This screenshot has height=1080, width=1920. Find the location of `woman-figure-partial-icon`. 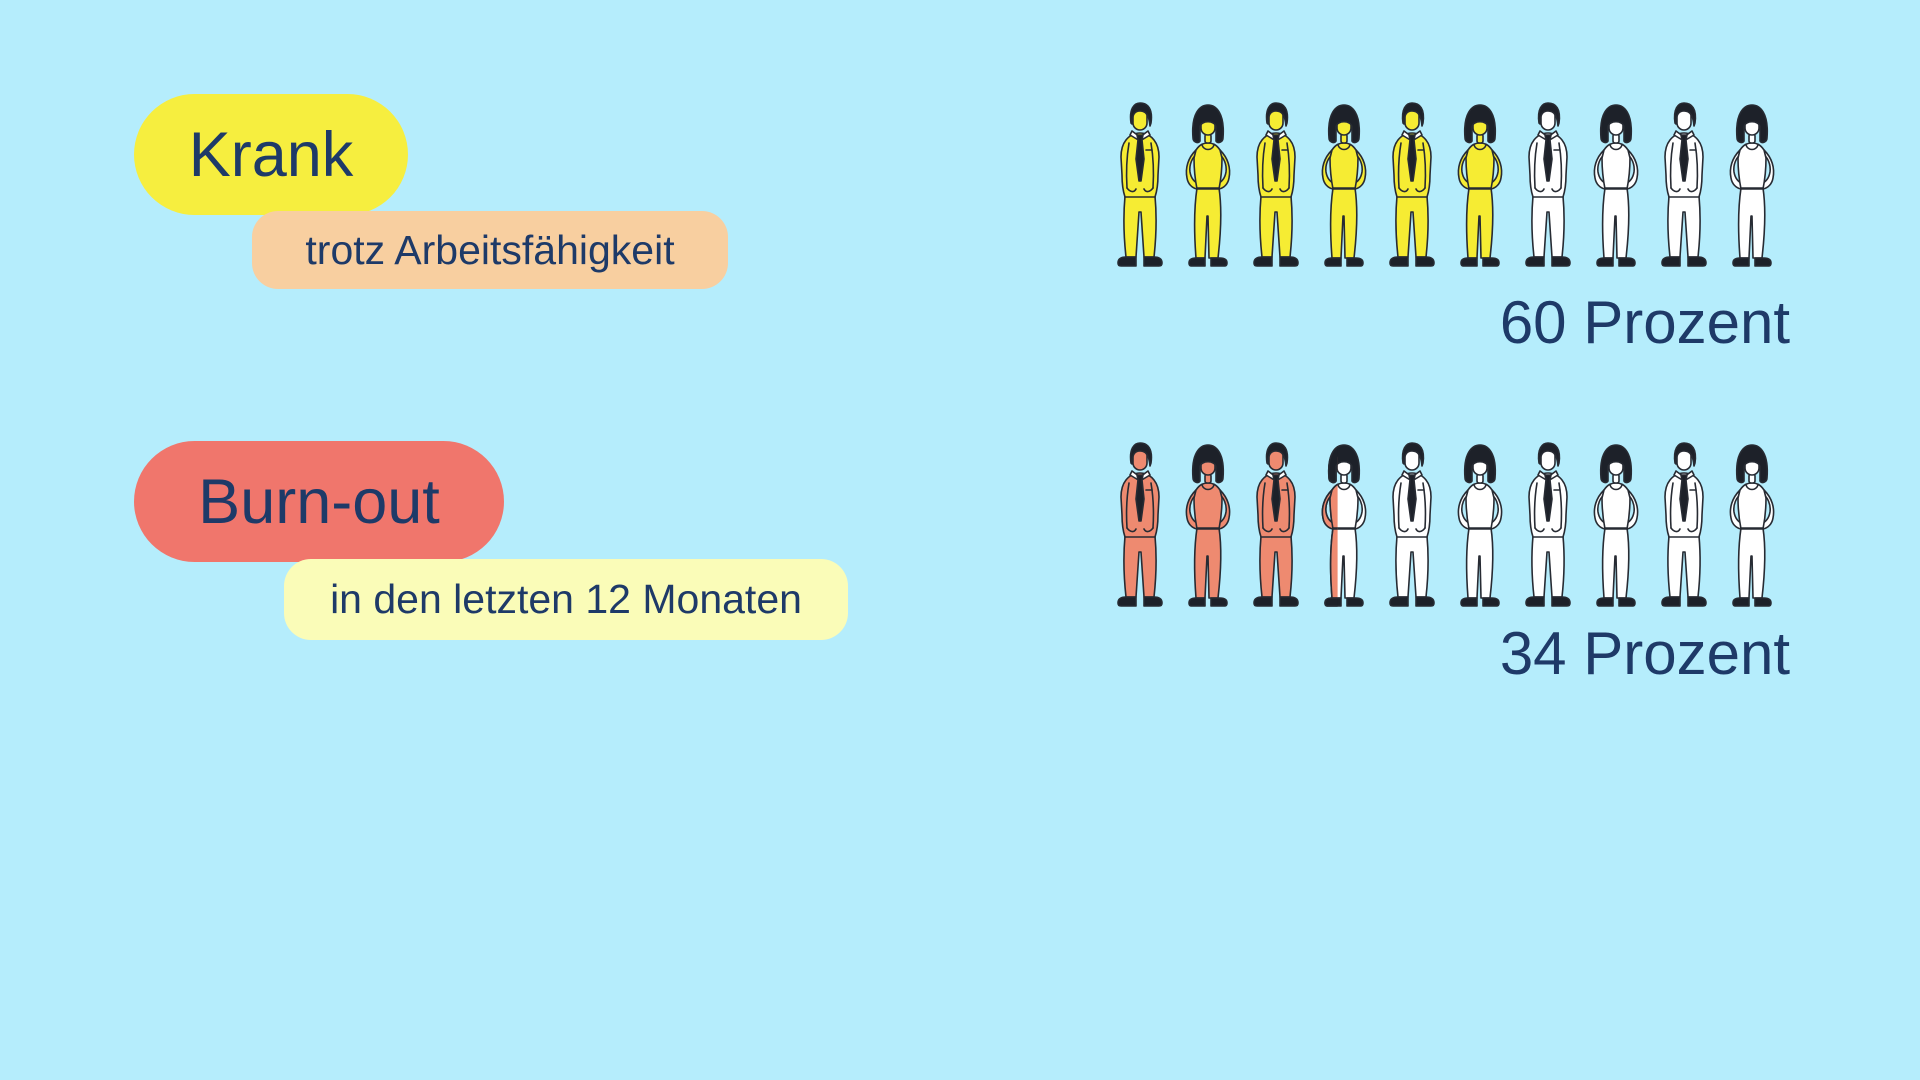

woman-figure-partial-icon is located at coordinates (1344, 526).